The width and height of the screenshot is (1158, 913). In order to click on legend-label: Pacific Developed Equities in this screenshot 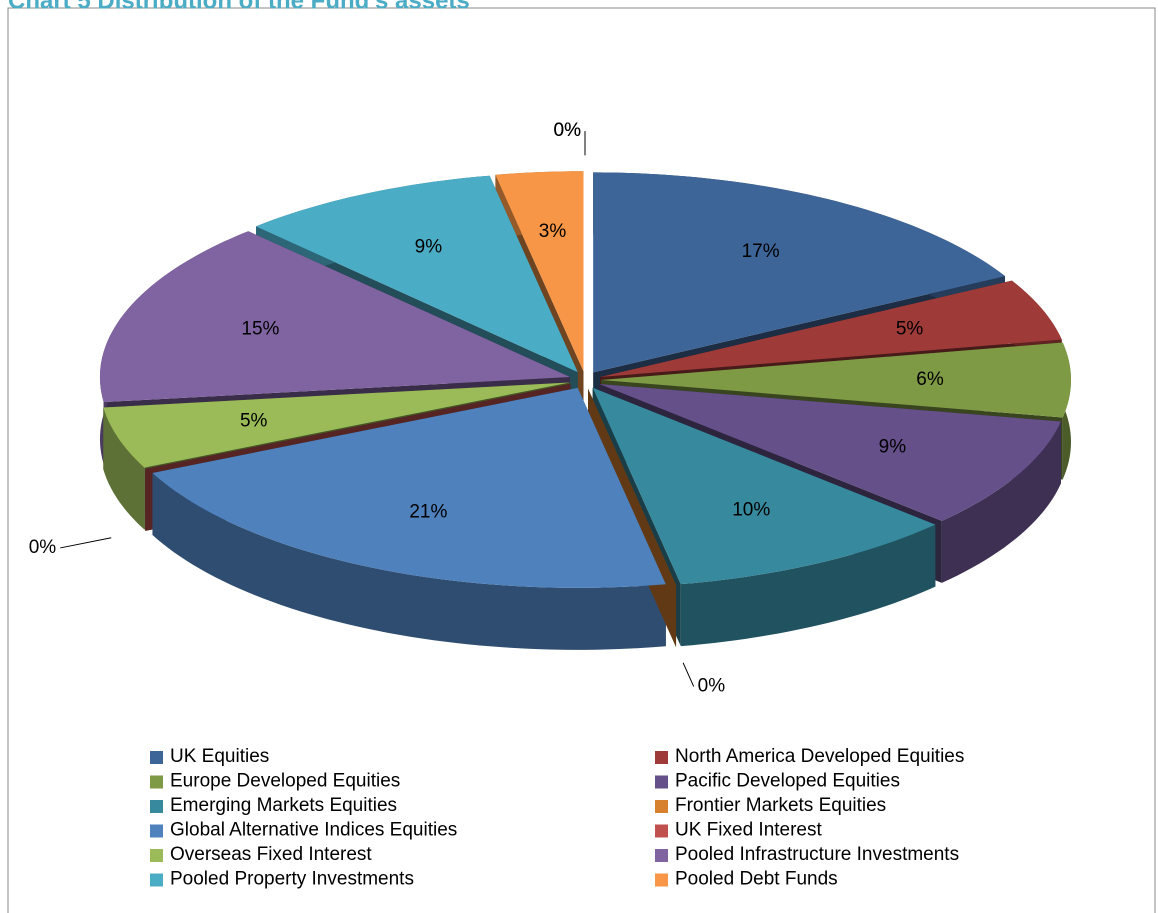, I will do `click(787, 781)`.